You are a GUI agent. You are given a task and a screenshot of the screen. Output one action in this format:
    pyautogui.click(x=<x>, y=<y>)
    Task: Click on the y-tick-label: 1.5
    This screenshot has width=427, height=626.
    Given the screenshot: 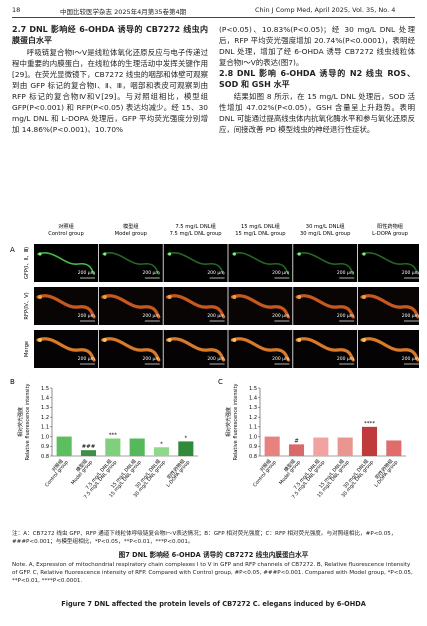 What is the action you would take?
    pyautogui.click(x=45, y=389)
    